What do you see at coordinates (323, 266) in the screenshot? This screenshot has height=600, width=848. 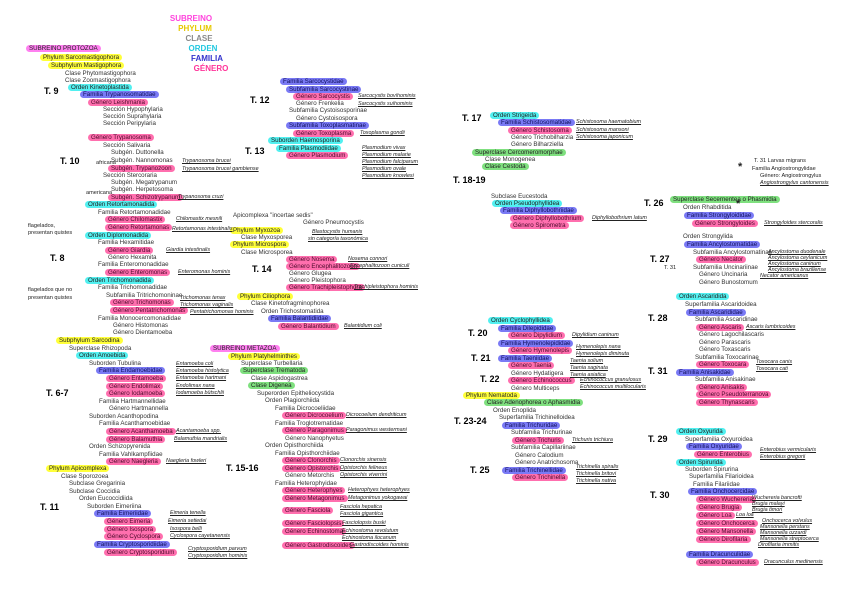 I see `taxon-label: Género Encephalitozoon` at bounding box center [323, 266].